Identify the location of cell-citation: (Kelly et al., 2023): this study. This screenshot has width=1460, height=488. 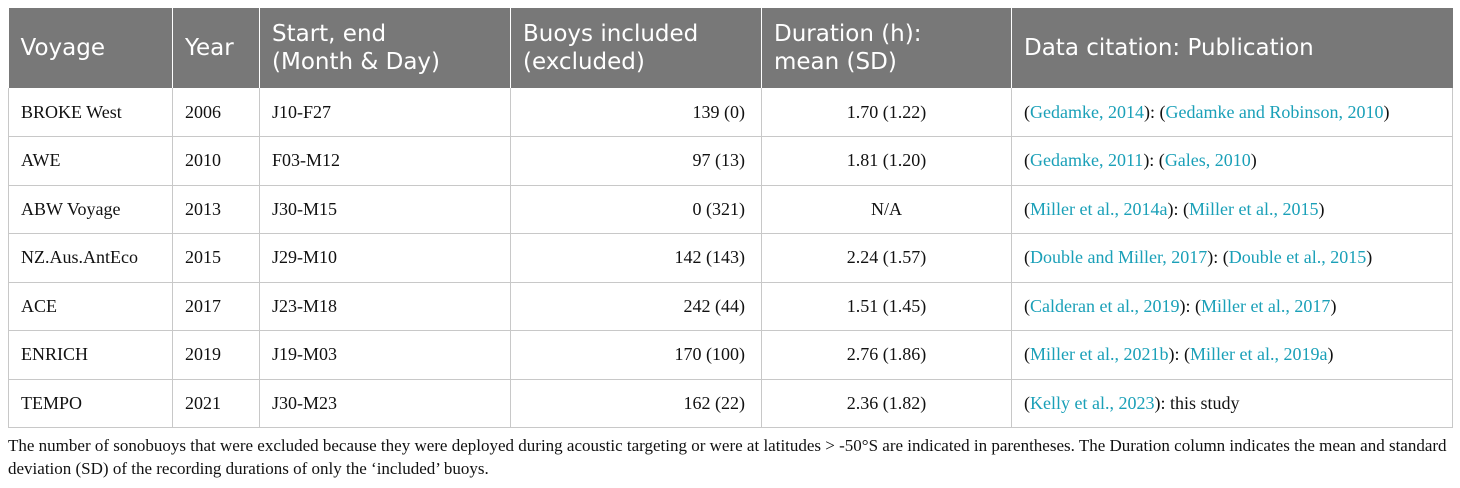
(1232, 403).